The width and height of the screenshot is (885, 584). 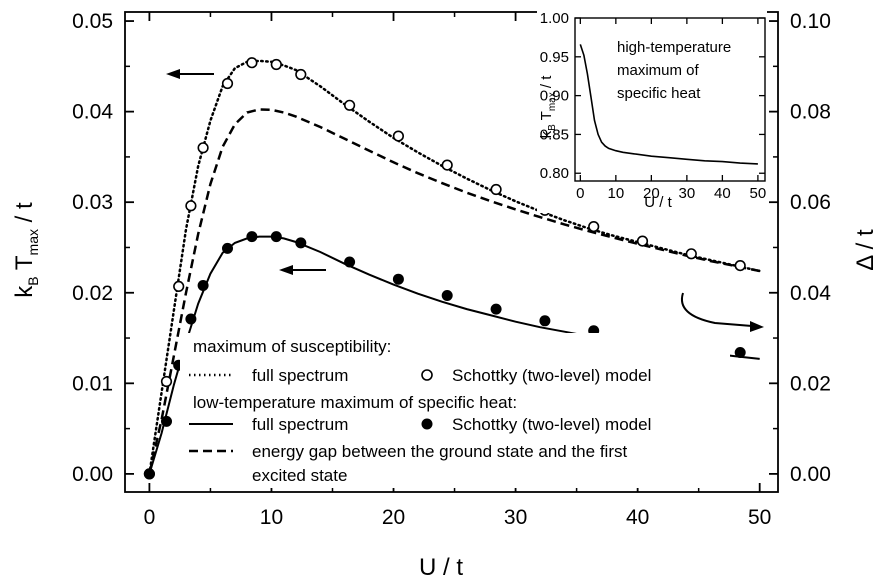 I want to click on inset-y-tick-label: 1.00, so click(x=554, y=18).